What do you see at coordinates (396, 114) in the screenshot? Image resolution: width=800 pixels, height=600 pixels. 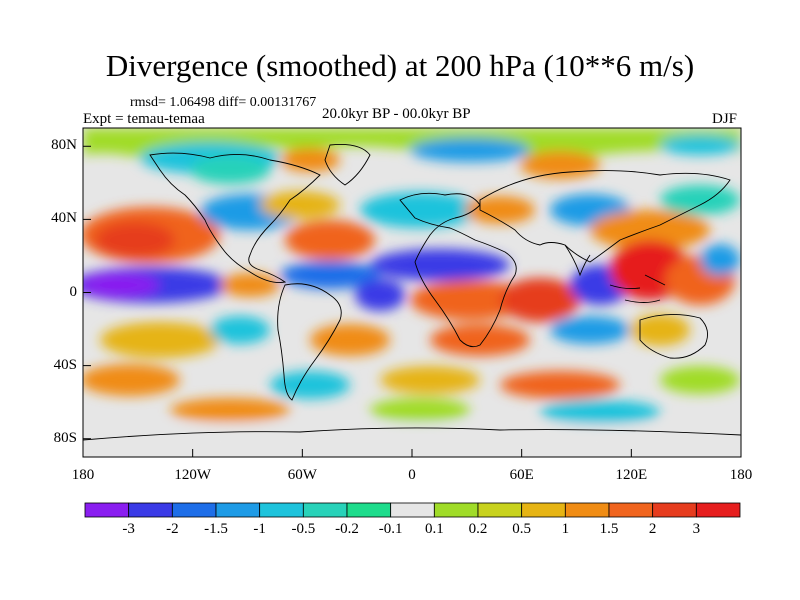 I see `period-label: 20.0kyr BP - 00.0kyr BP` at bounding box center [396, 114].